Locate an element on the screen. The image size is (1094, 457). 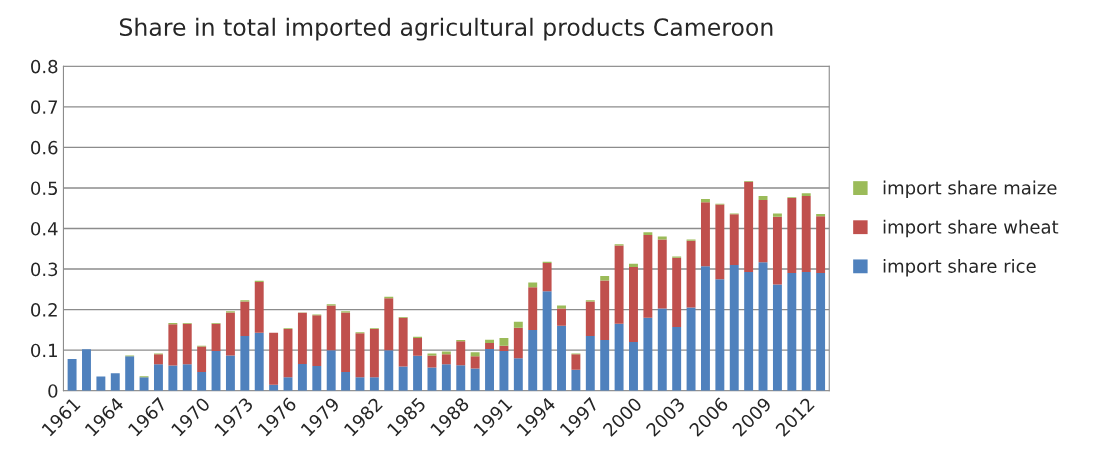
y-tick-label: 0.4 is located at coordinates (44, 228).